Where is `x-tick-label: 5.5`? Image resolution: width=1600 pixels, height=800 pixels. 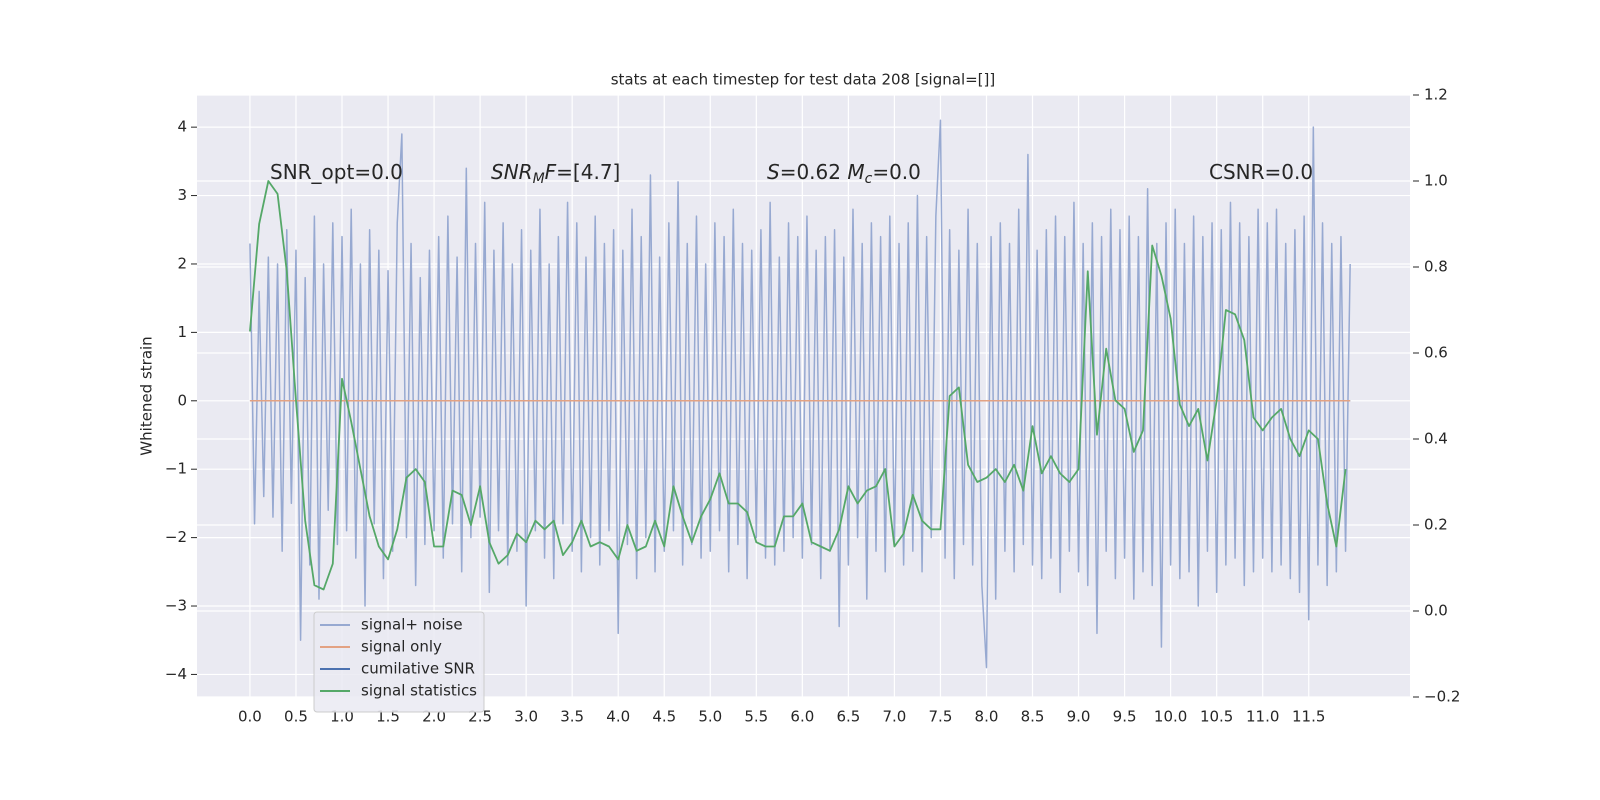
x-tick-label: 5.5 is located at coordinates (756, 717).